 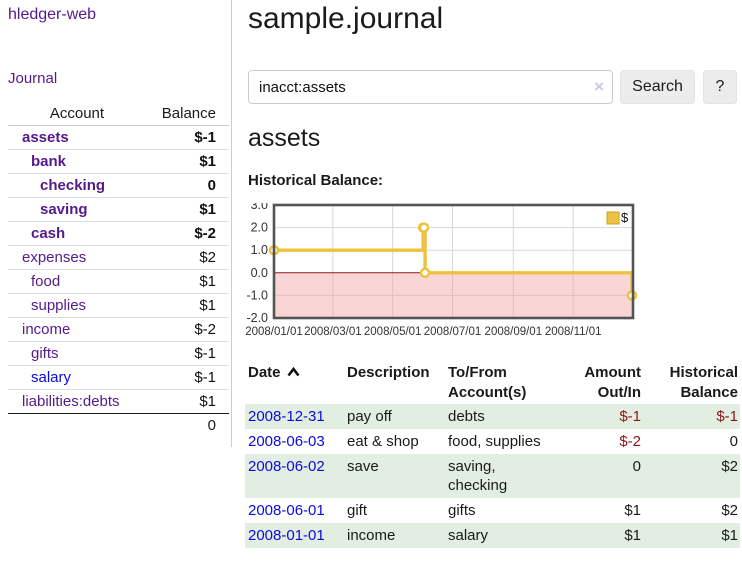 I want to click on account-row: expenses $2, so click(x=118, y=257).